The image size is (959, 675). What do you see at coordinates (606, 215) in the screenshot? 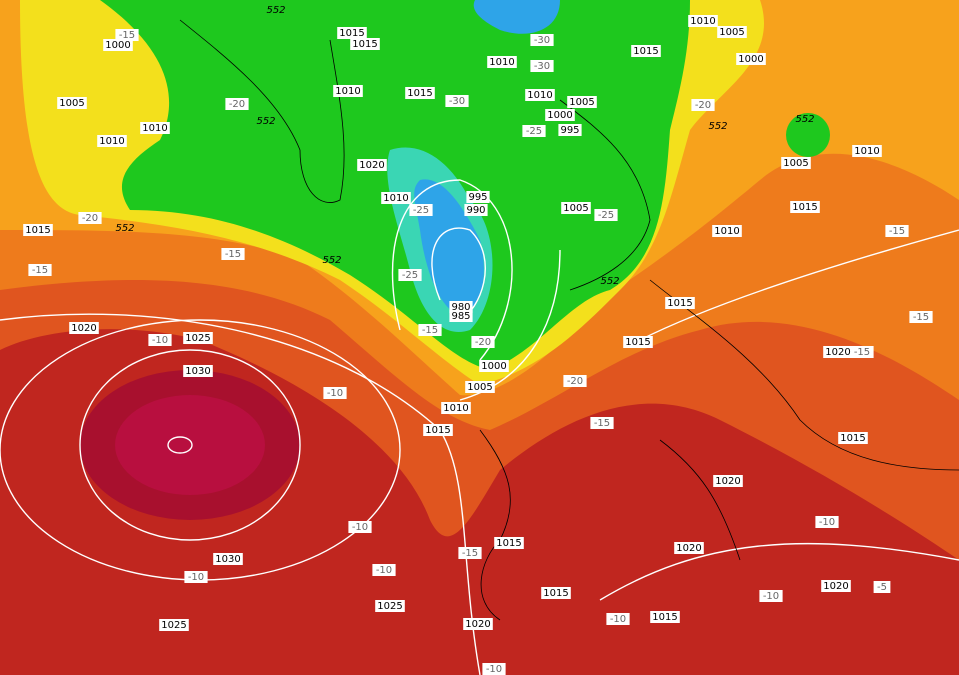
I see `temperature-label: -25` at bounding box center [606, 215].